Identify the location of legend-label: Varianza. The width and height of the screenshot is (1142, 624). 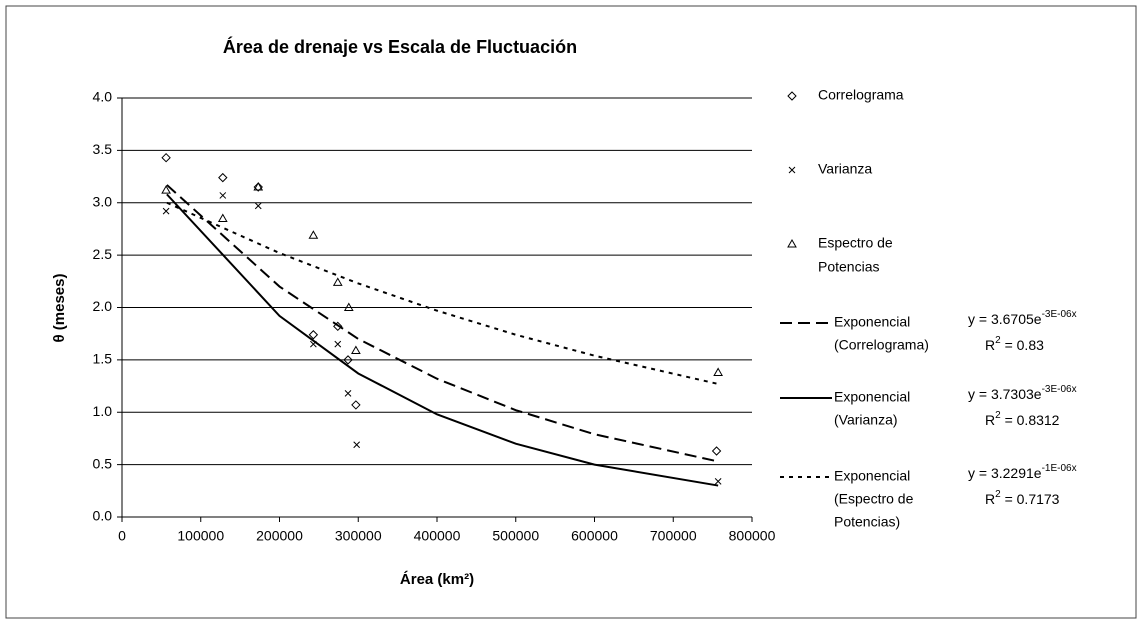
(845, 169).